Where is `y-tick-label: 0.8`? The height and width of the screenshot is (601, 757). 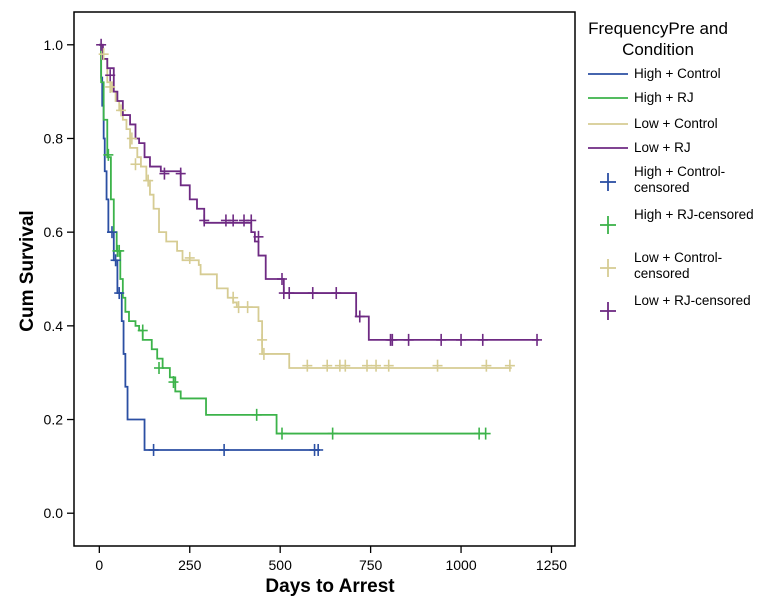
y-tick-label: 0.8 is located at coordinates (54, 138).